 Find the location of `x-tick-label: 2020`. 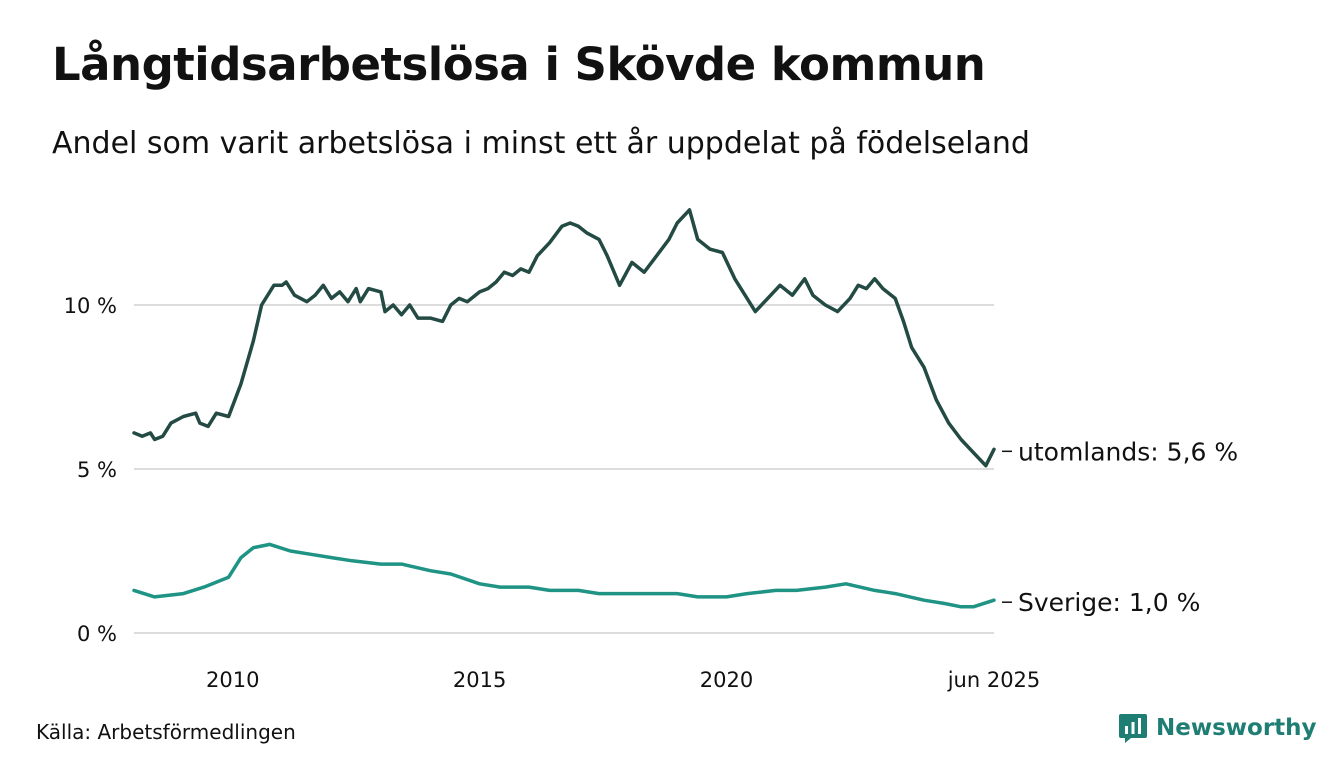

x-tick-label: 2020 is located at coordinates (726, 680).